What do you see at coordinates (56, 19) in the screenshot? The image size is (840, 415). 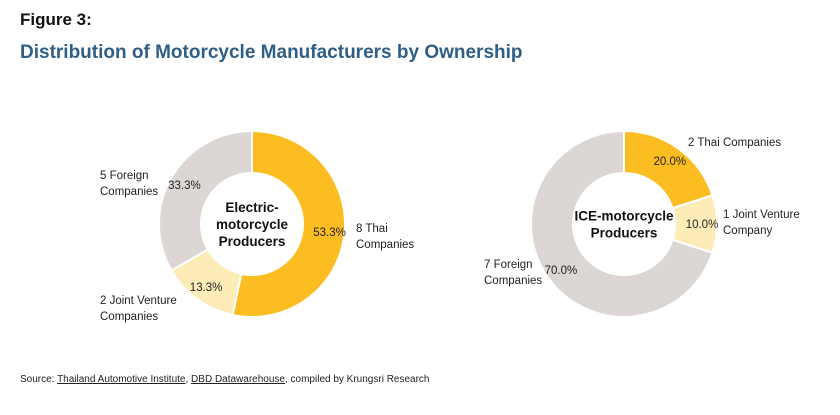 I see `figure-label: Figure 3:` at bounding box center [56, 19].